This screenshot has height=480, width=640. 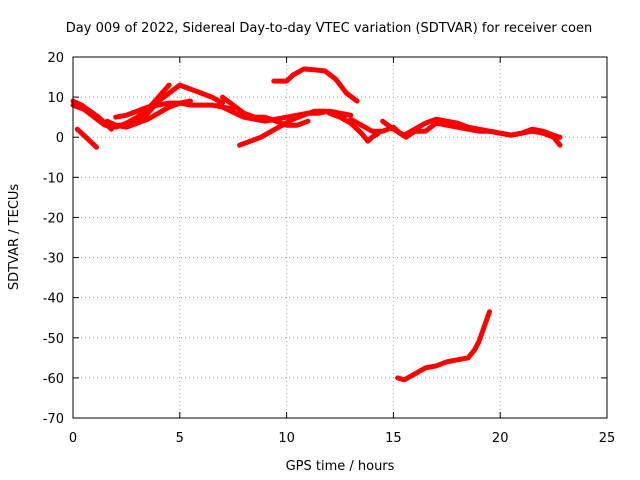 I want to click on y-tick-label: -60, so click(x=53, y=379).